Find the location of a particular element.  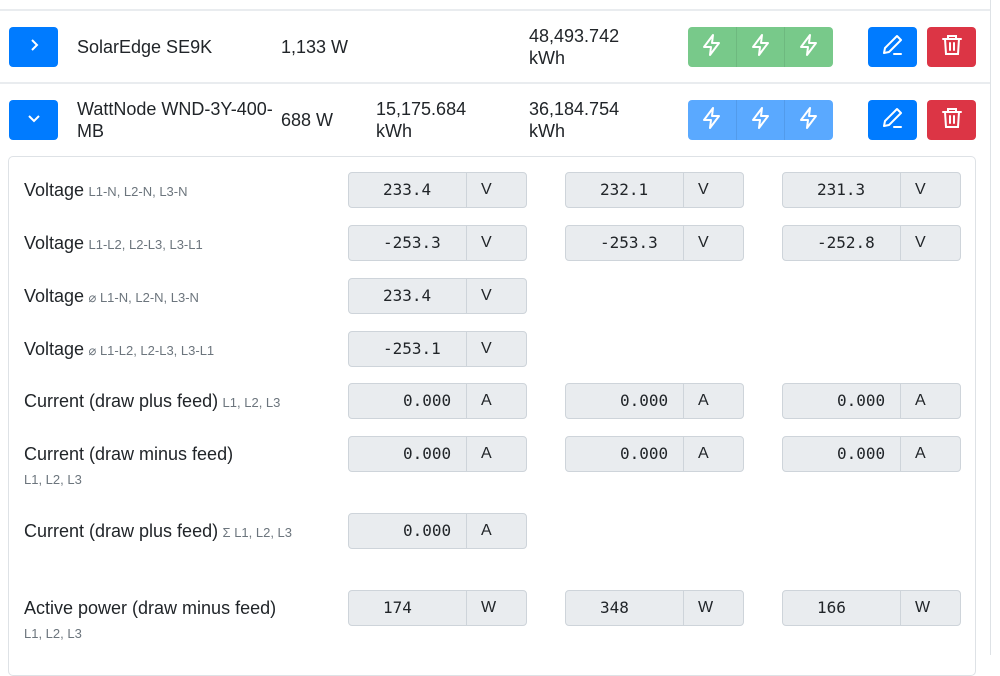

measurement-label: Active power (draw minus feed) L1, L2, L3 is located at coordinates (184, 623).